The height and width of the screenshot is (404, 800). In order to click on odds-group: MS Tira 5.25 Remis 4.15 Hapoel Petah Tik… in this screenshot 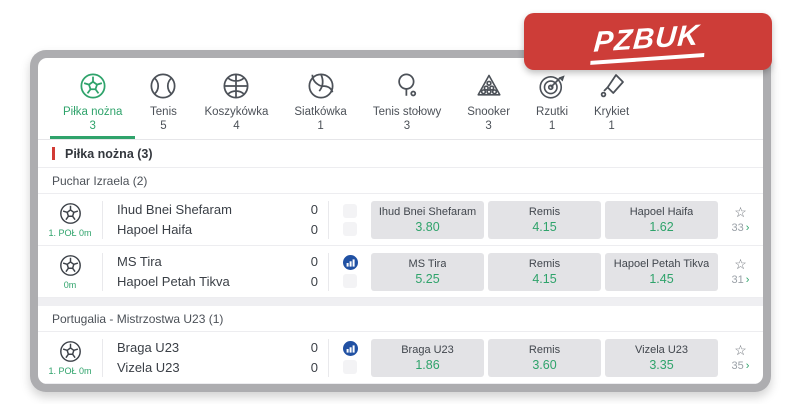, I will do `click(544, 271)`.